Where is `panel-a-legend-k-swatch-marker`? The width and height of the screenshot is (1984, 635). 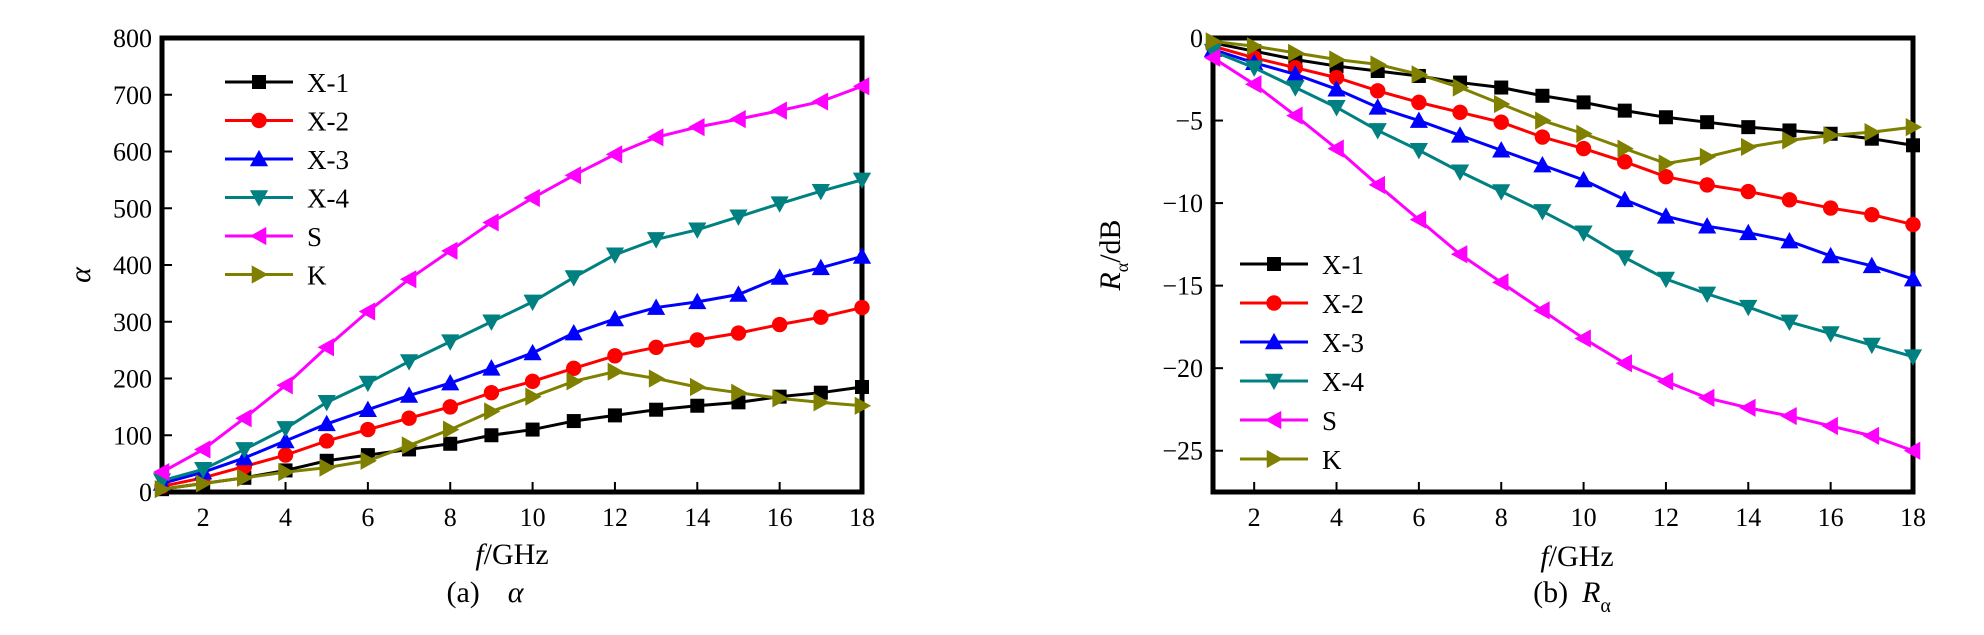
panel-a-legend-k-swatch-marker is located at coordinates (260, 274).